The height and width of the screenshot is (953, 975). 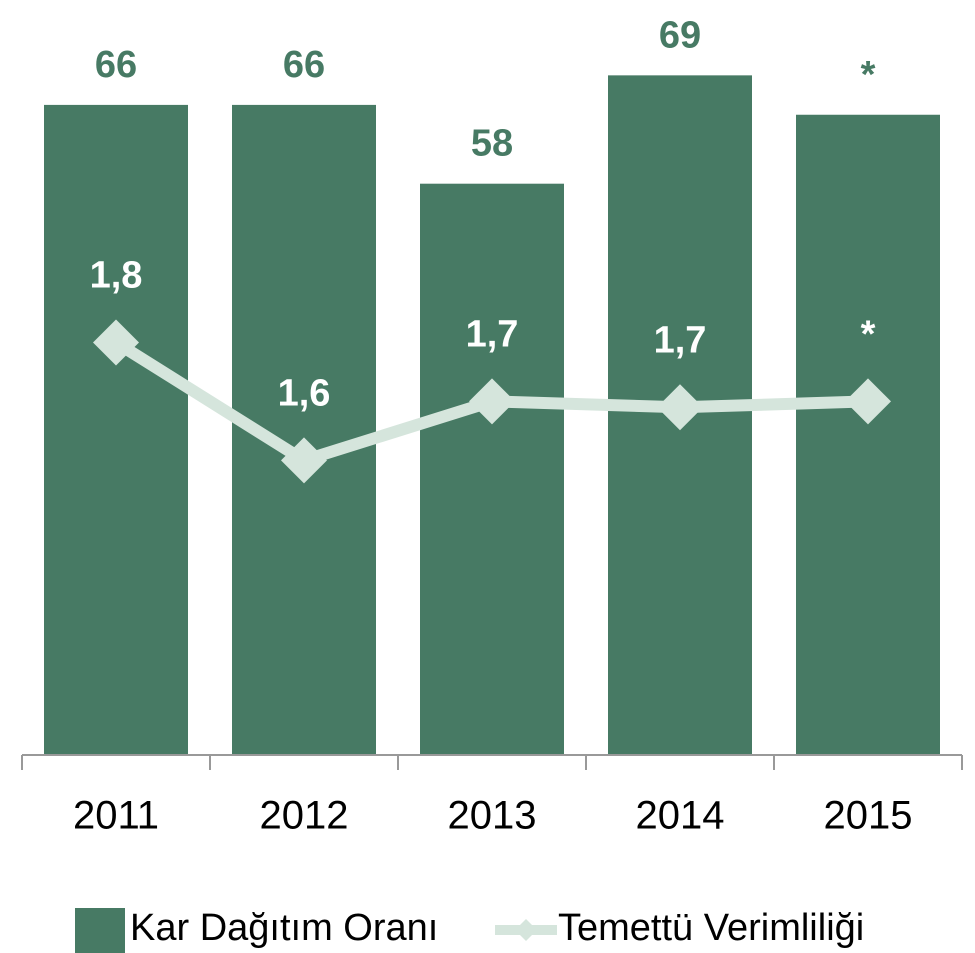 I want to click on x-tick-label: 2013, so click(x=492, y=816).